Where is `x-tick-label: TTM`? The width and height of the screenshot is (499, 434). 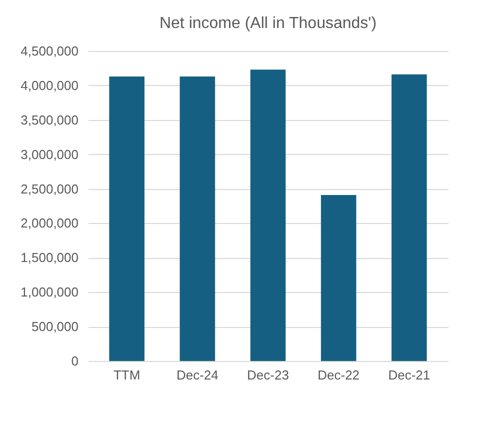
x-tick-label: TTM is located at coordinates (126, 375).